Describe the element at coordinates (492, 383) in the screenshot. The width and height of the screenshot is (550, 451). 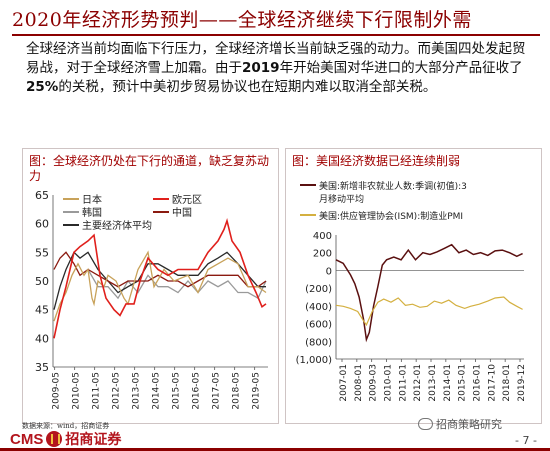
I see `x-tick-label: 2017-10` at that location.